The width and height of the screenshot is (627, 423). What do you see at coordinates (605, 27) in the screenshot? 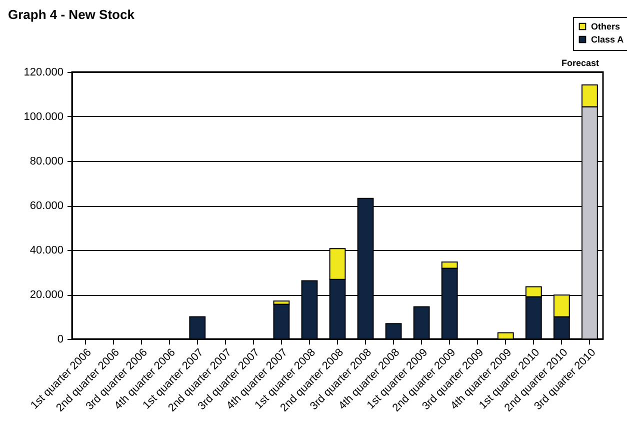
I see `legend-label: Others` at bounding box center [605, 27].